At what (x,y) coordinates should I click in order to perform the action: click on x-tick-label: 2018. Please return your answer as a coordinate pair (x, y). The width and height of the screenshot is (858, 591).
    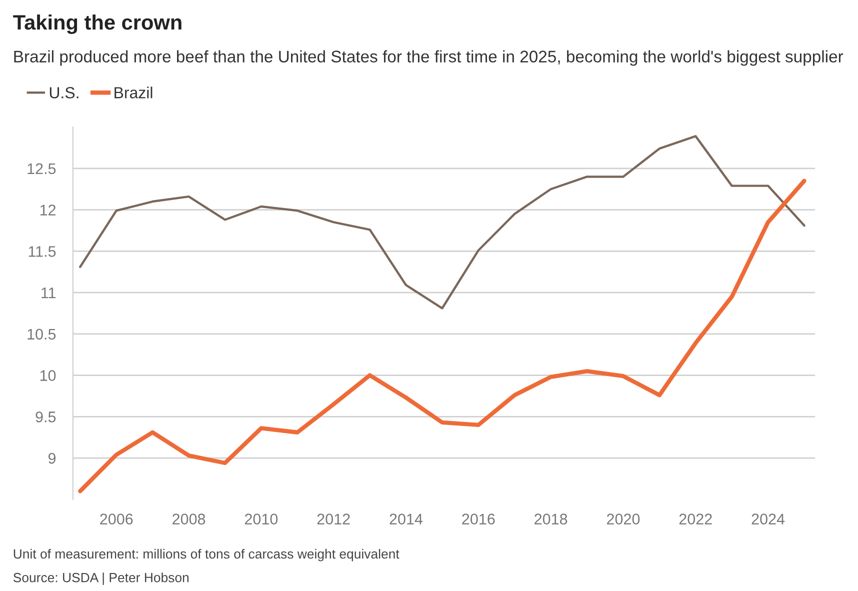
    Looking at the image, I should click on (551, 519).